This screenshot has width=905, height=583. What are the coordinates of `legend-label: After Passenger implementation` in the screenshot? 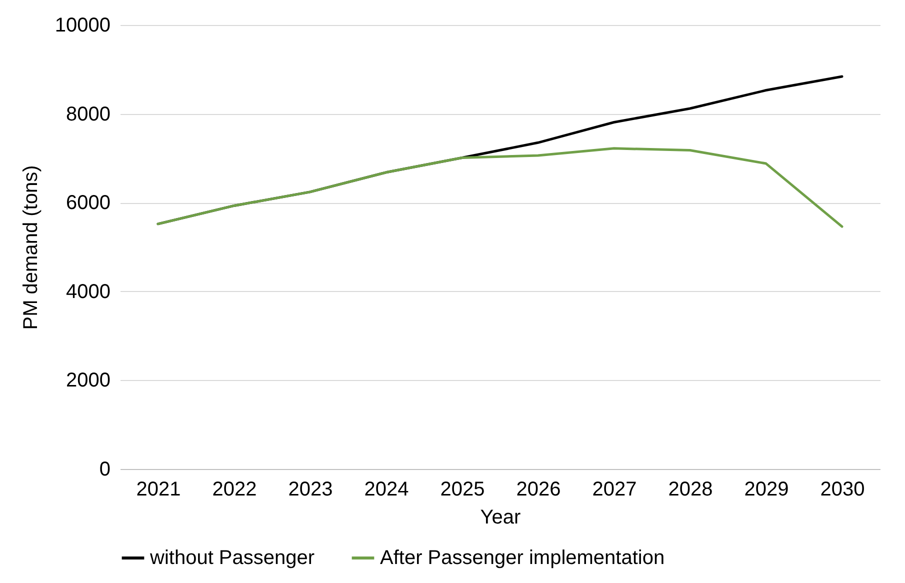 It's located at (522, 558).